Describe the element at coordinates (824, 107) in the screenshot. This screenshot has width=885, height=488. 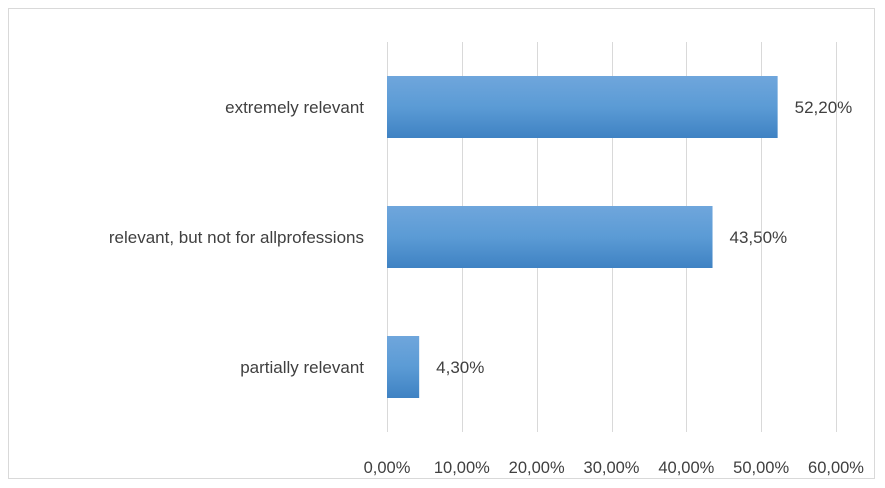
I see `data-label: 52,20%` at that location.